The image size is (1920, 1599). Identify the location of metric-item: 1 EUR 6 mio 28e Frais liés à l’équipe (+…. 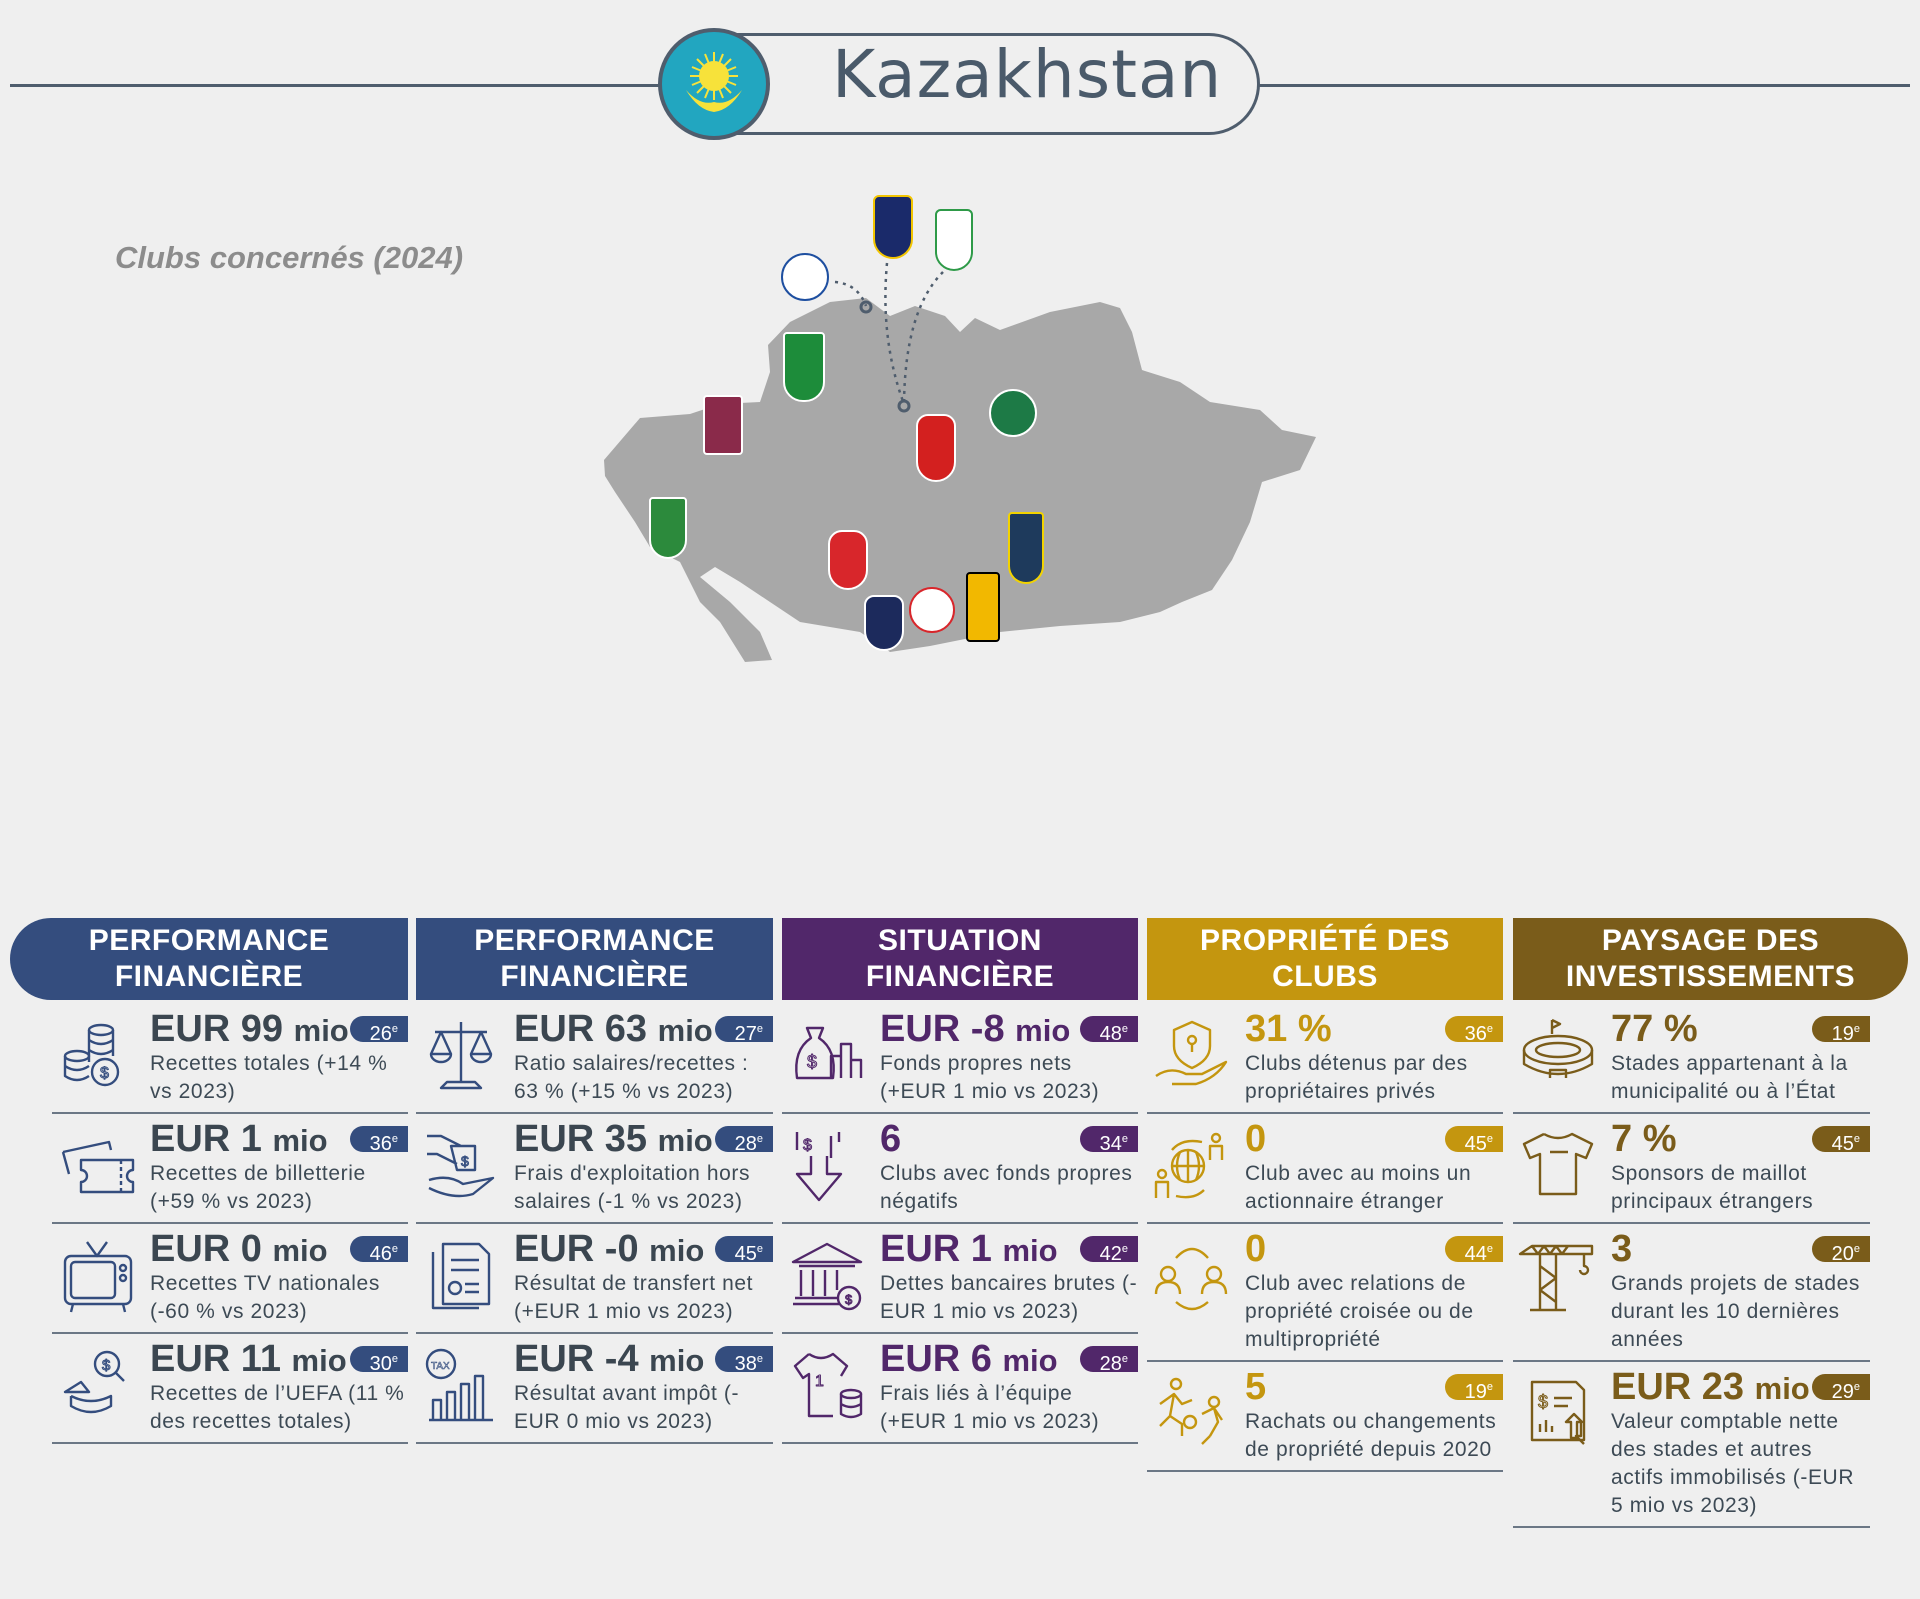
(960, 1389).